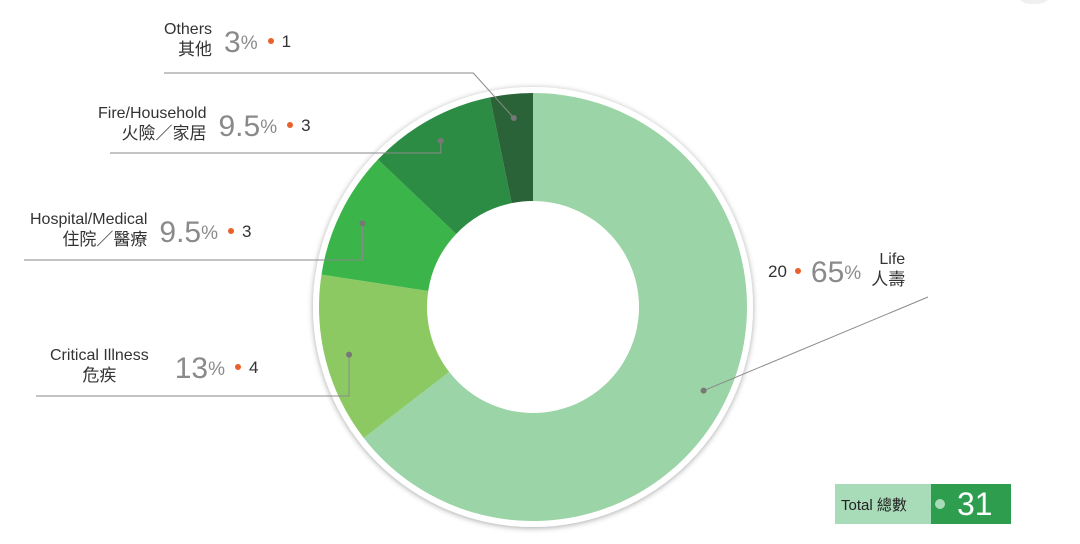 This screenshot has height=544, width=1080. I want to click on label-others-count: 1, so click(286, 41).